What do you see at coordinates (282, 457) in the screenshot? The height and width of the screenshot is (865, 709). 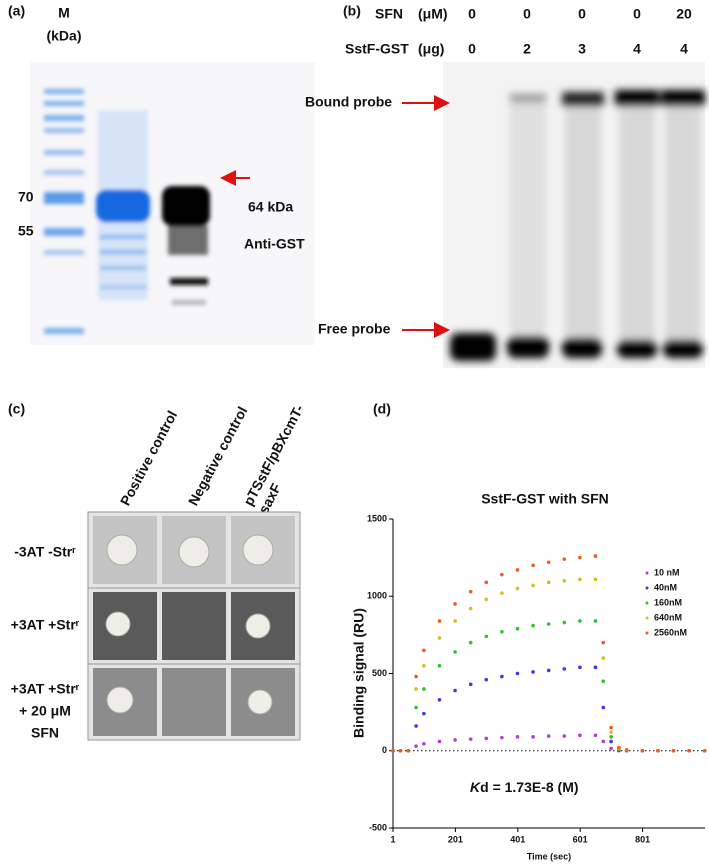 I see `column-header: pTSstF/pBXcmT- saxF` at bounding box center [282, 457].